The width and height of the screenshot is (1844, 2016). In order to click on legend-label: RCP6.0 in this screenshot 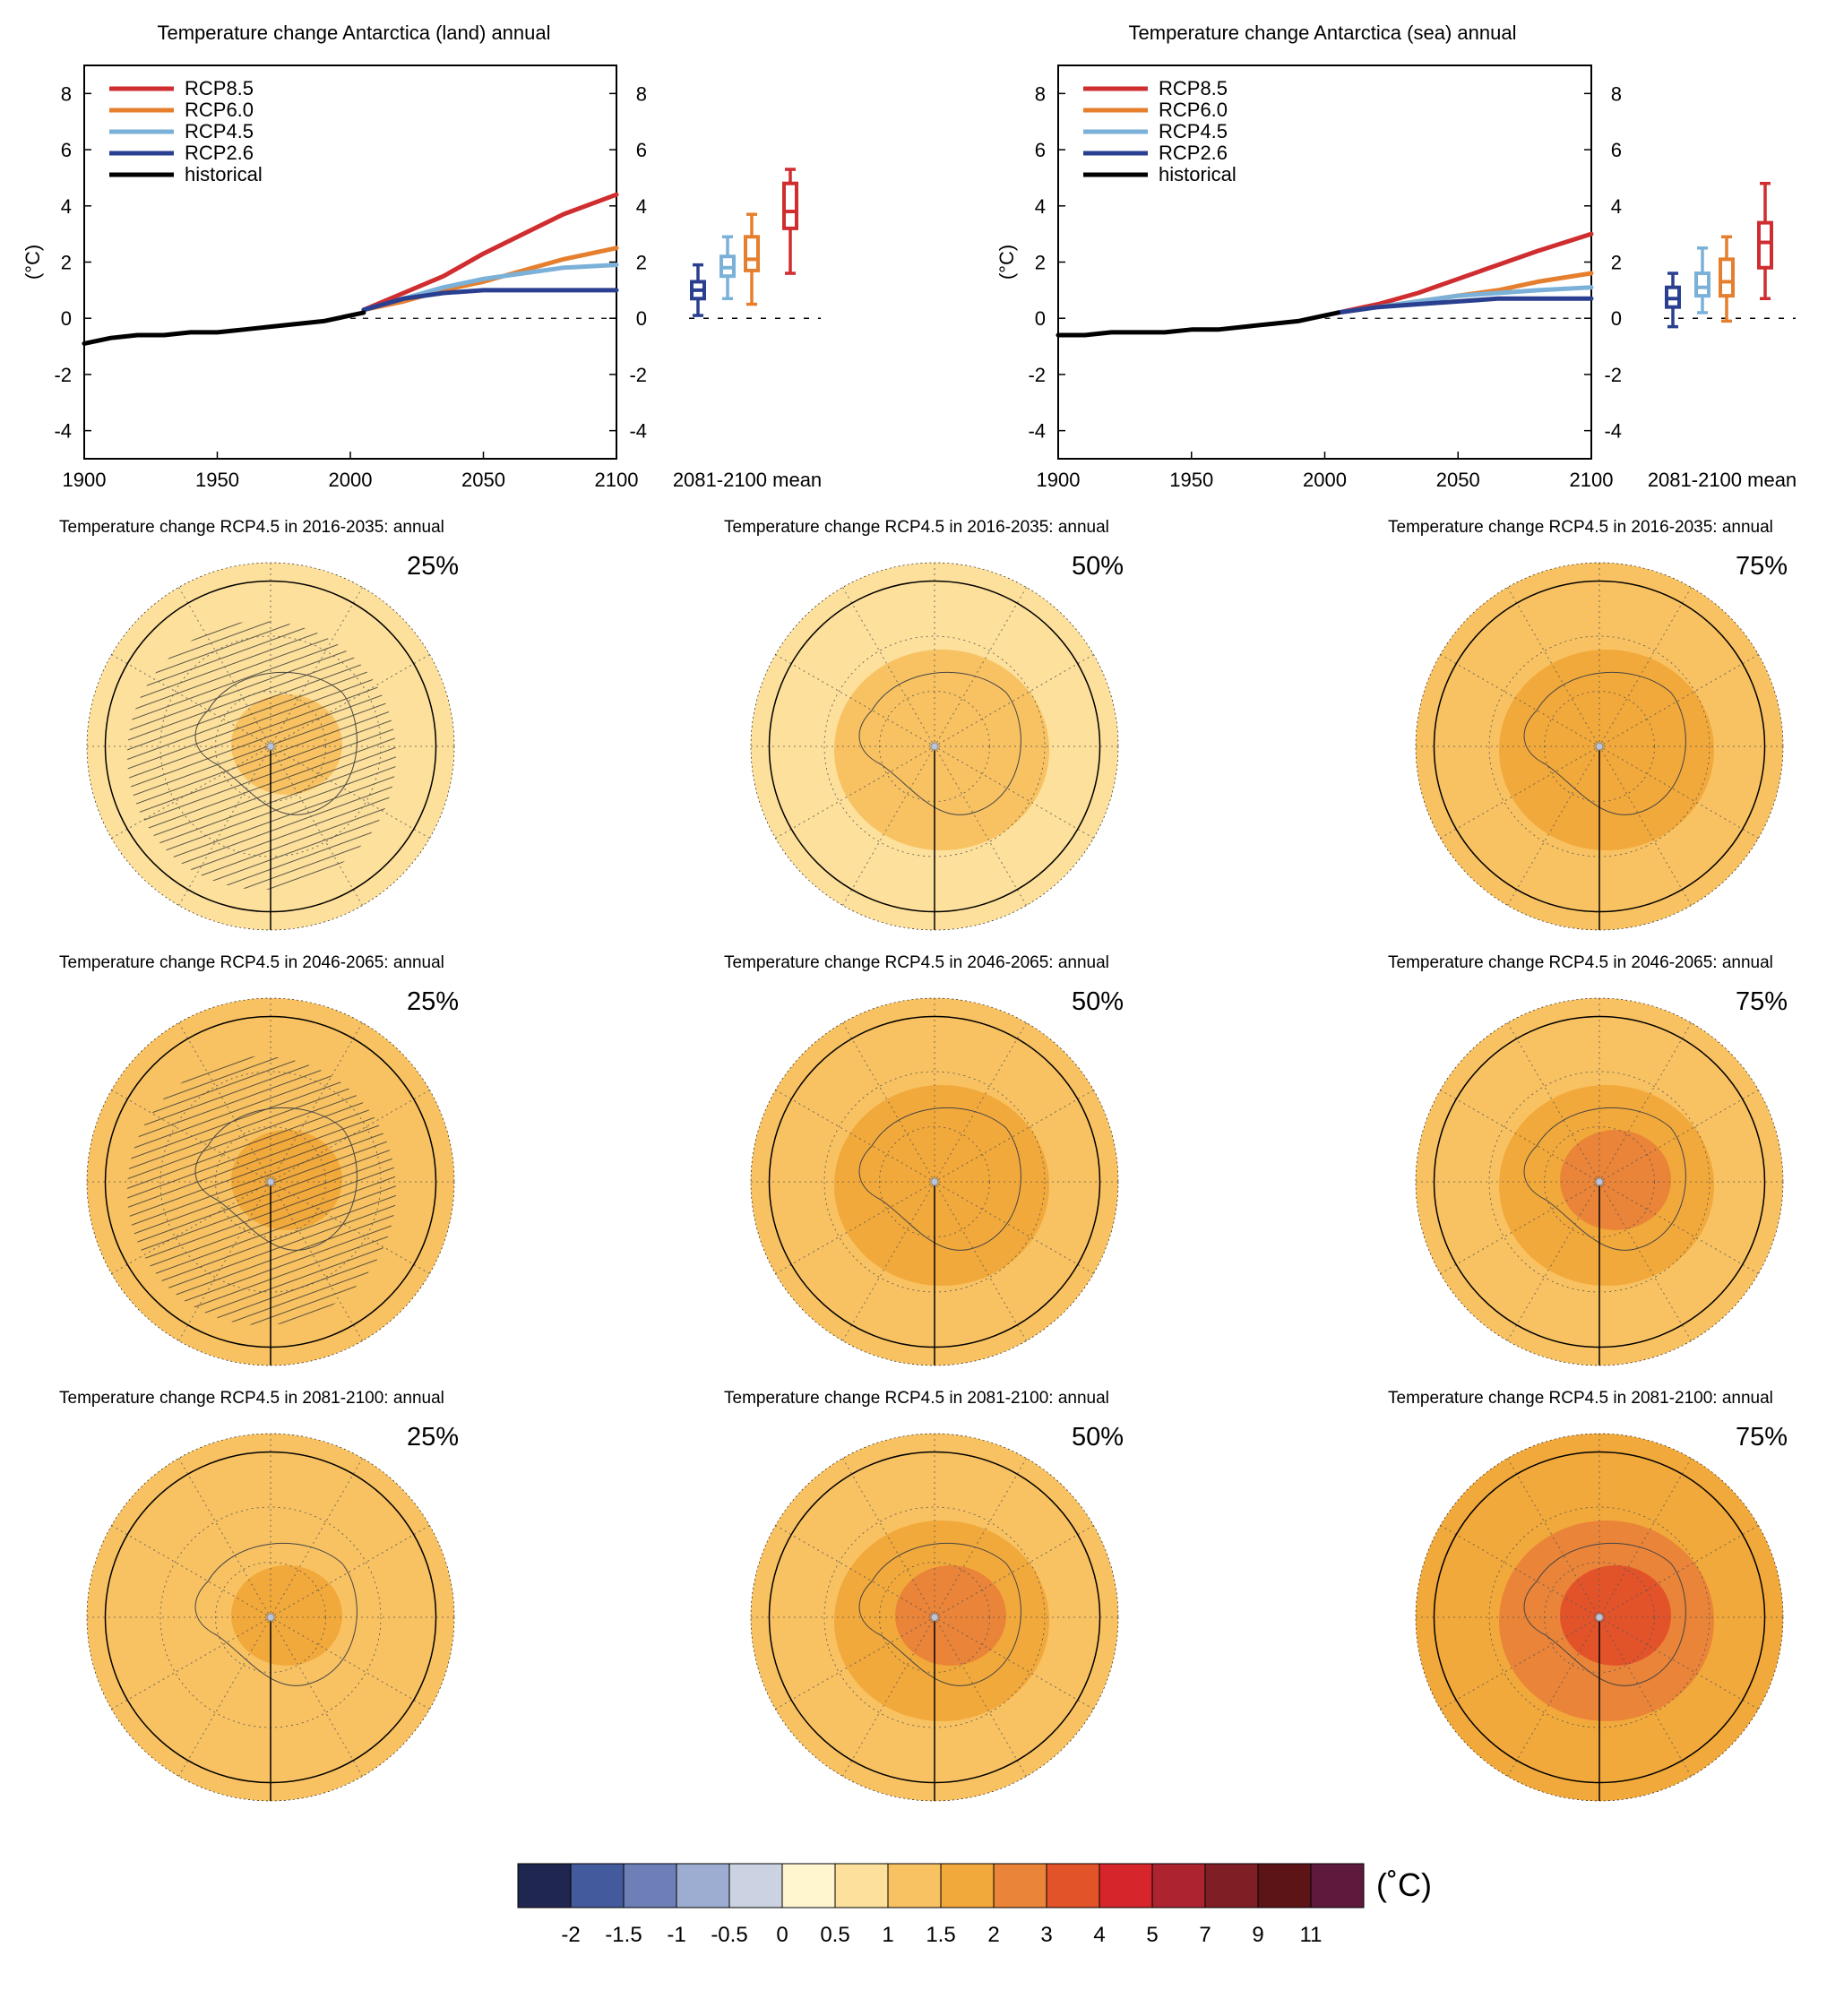, I will do `click(1193, 110)`.